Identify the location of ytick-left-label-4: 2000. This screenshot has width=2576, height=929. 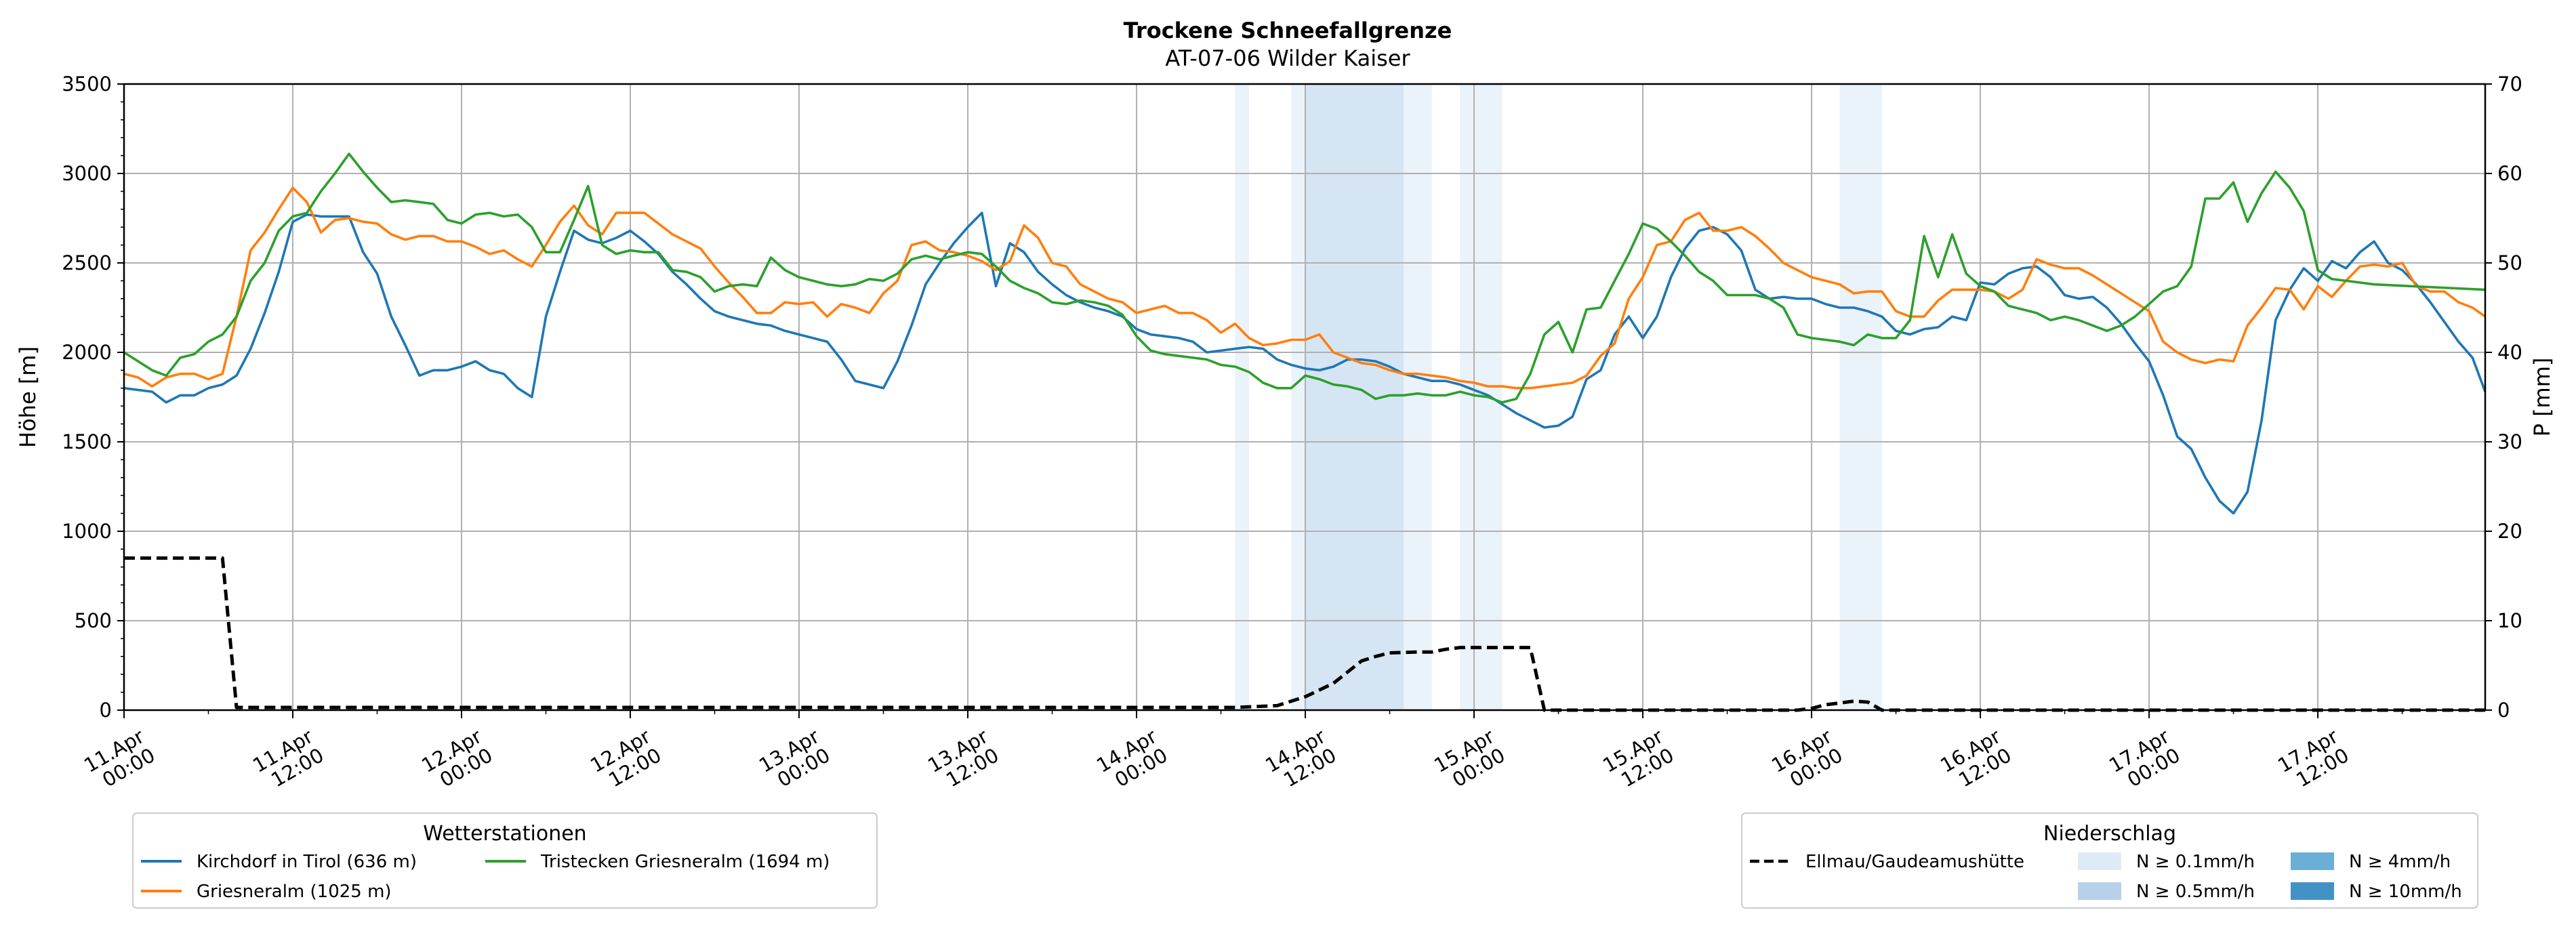
(87, 352).